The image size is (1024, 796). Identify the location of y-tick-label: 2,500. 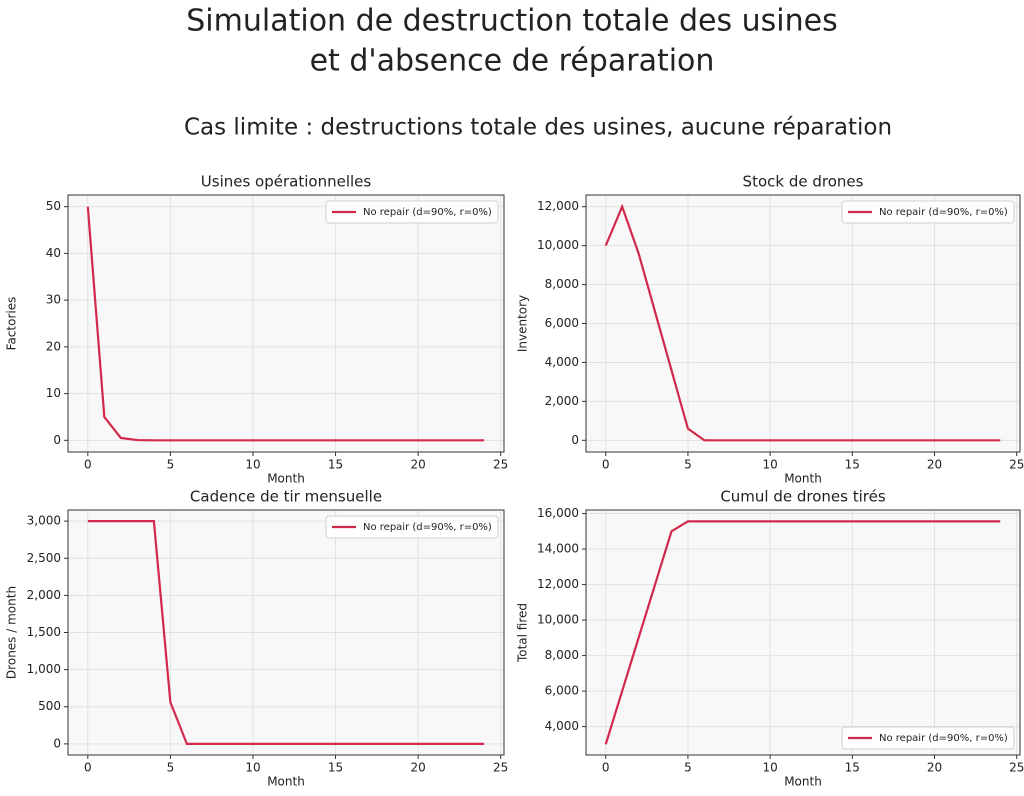
(44, 558).